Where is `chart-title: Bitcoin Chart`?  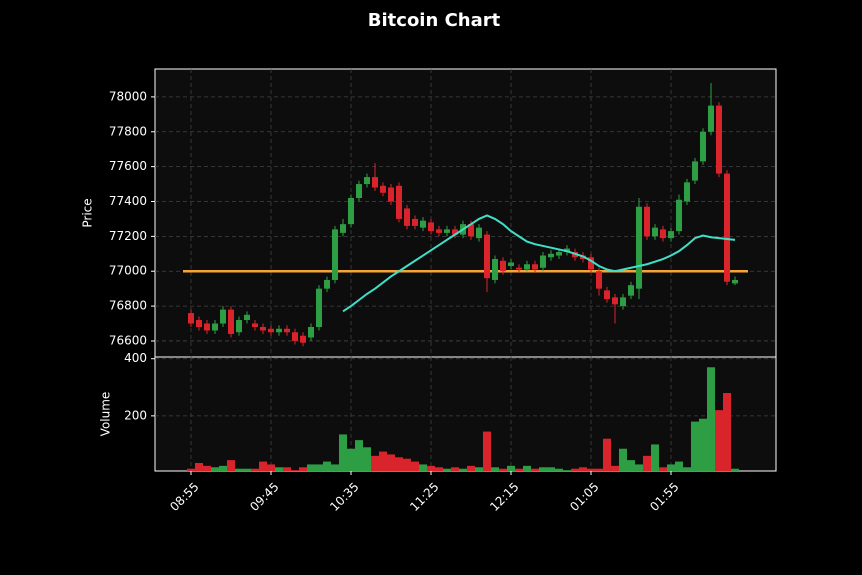 chart-title: Bitcoin Chart is located at coordinates (434, 20).